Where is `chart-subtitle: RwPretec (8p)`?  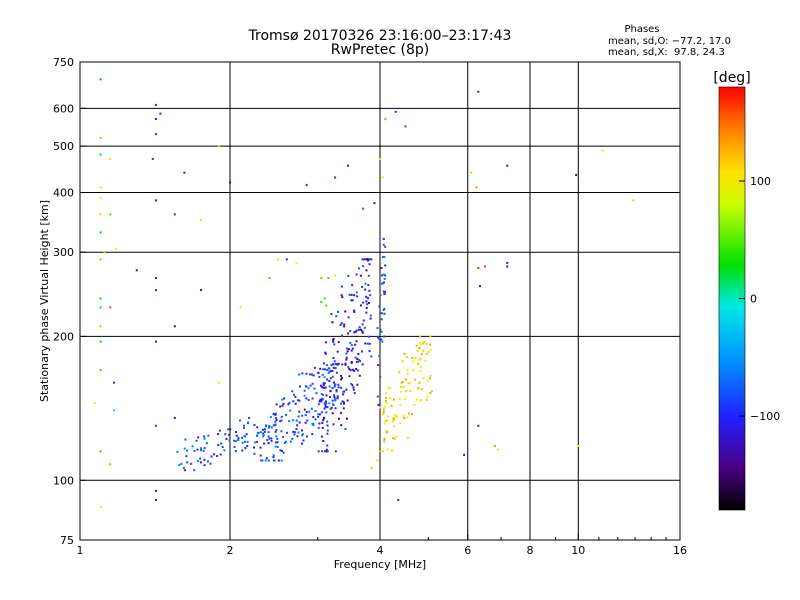
chart-subtitle: RwPretec (8p) is located at coordinates (380, 50).